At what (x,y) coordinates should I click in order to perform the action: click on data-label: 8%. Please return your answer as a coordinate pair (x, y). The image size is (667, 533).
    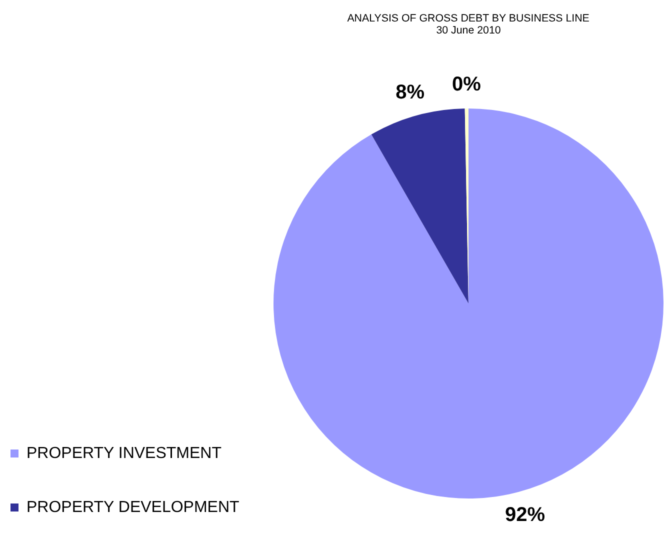
    Looking at the image, I should click on (410, 92).